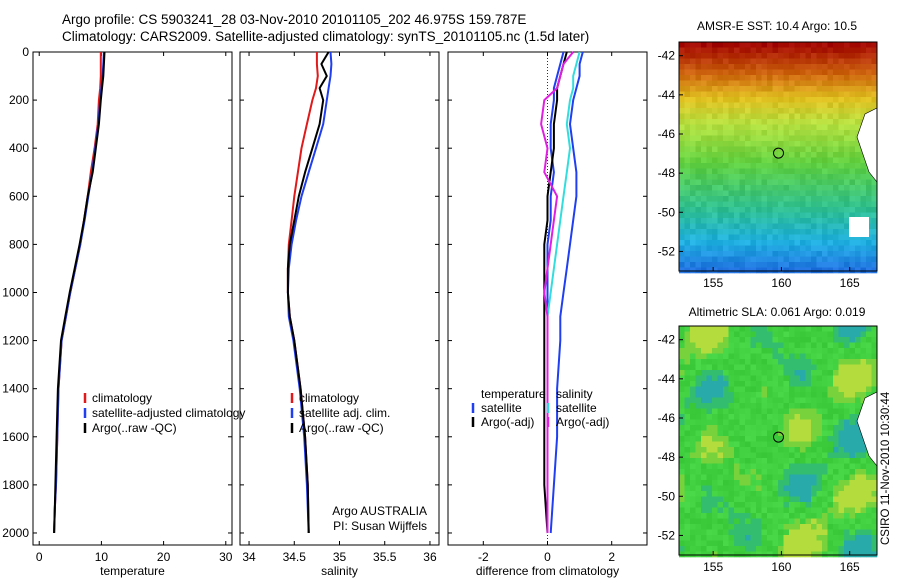 The image size is (900, 580). Describe the element at coordinates (15, 389) in the screenshot. I see `y-tick-label: 1400` at that location.